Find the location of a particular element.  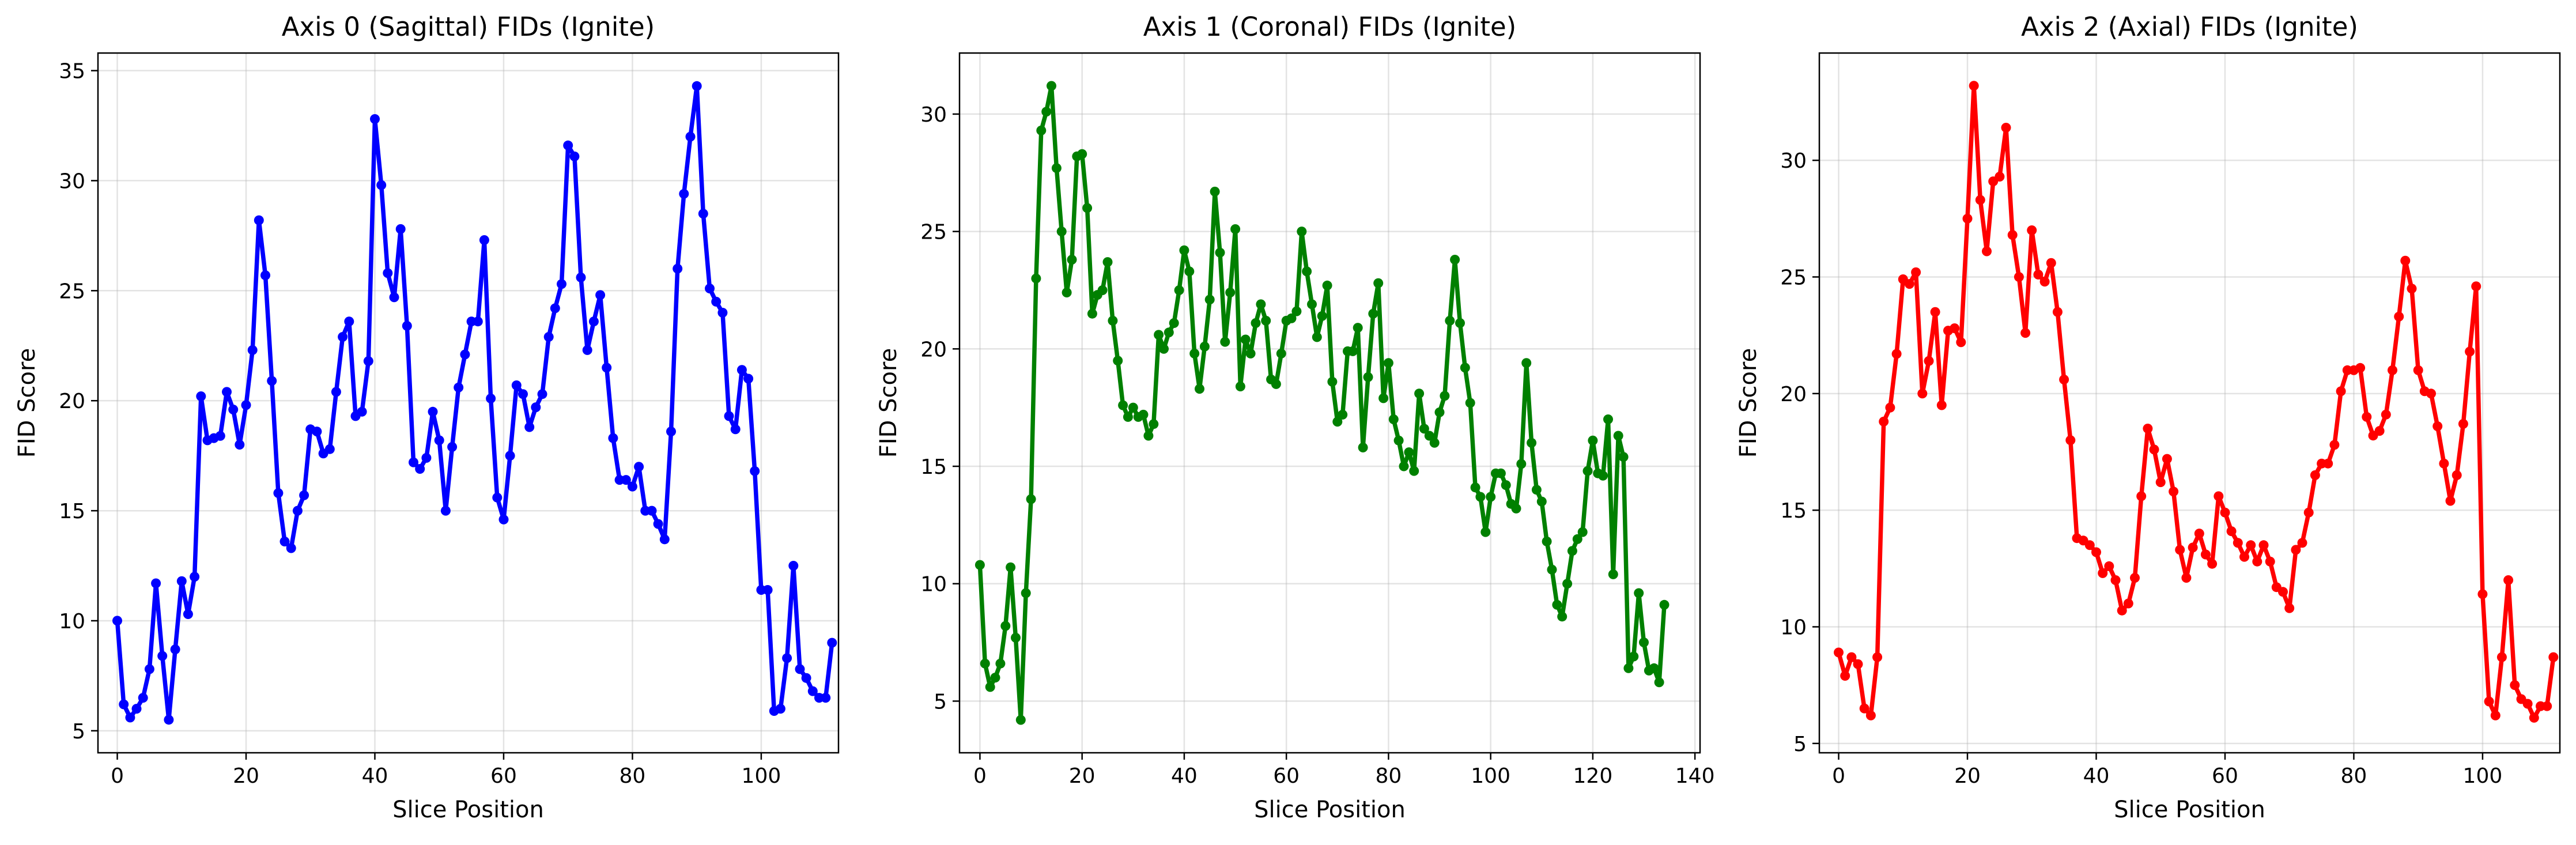

y-tick-label: 20 is located at coordinates (72, 401).